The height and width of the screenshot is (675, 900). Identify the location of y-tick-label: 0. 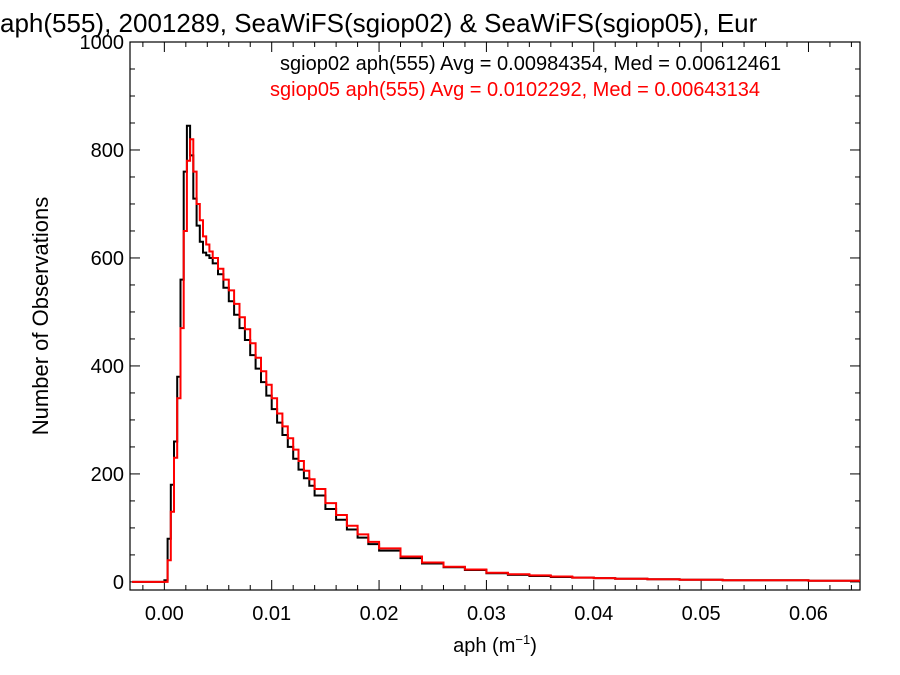
(118, 583).